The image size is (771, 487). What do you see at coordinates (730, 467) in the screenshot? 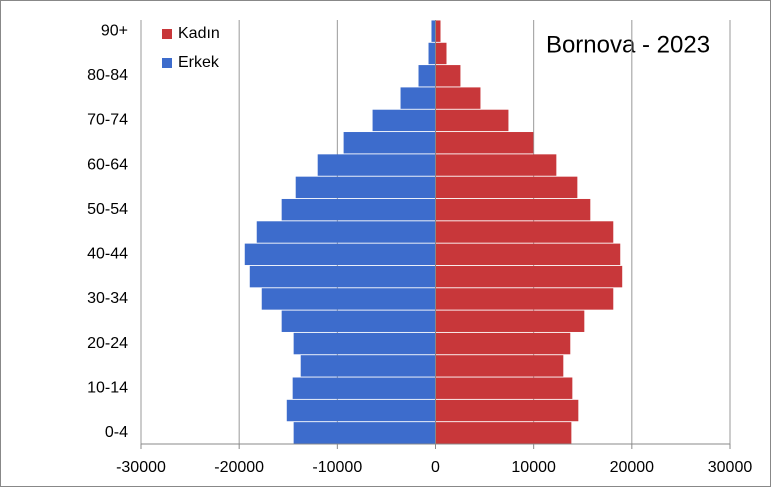
I see `x-tick-label: 30000` at bounding box center [730, 467].